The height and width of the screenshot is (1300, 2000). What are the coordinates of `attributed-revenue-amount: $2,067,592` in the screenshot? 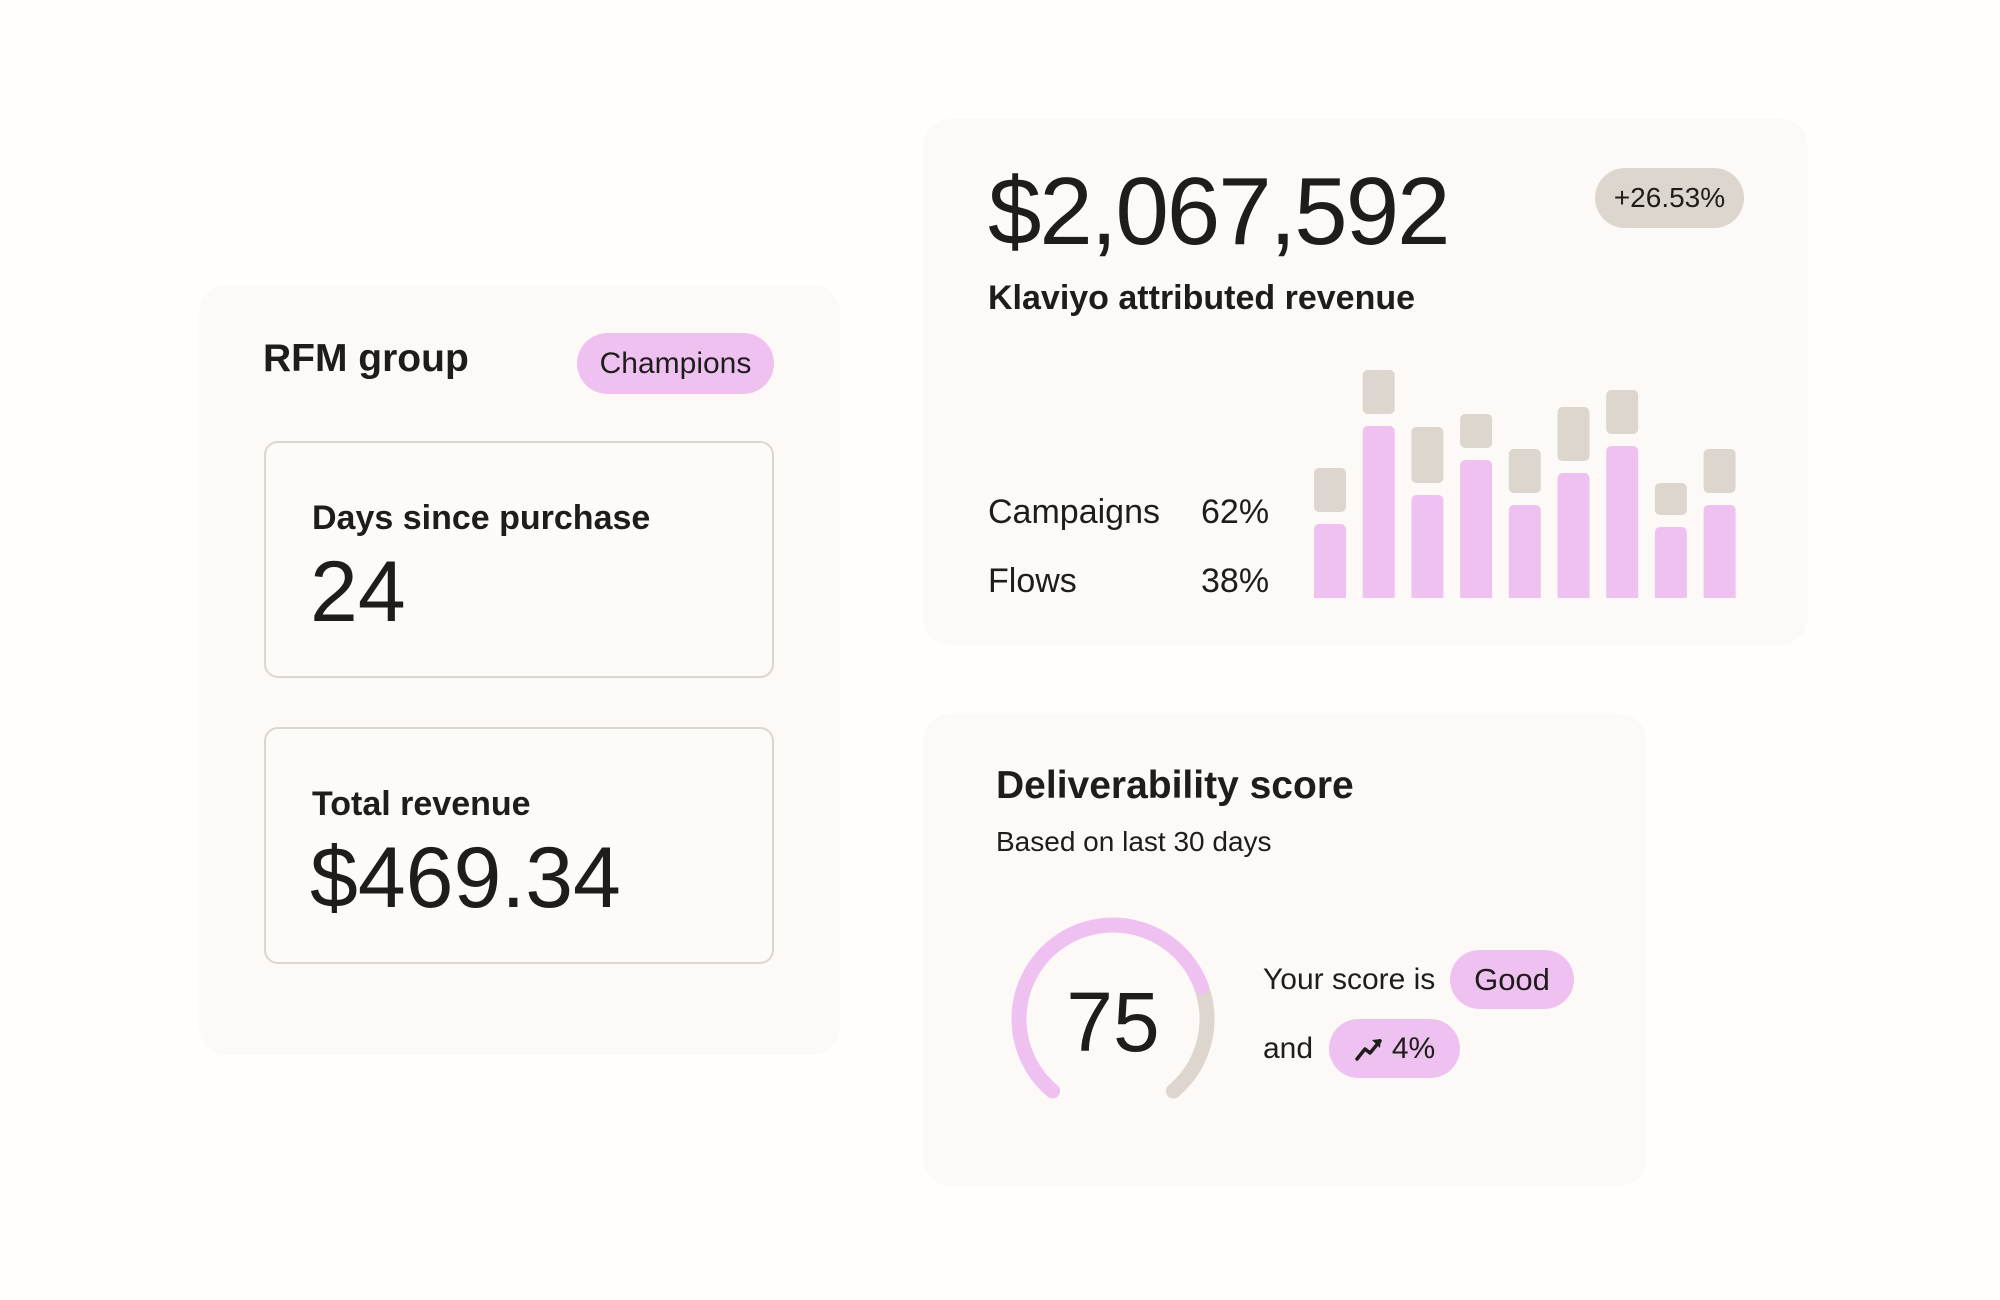 It's located at (1219, 211).